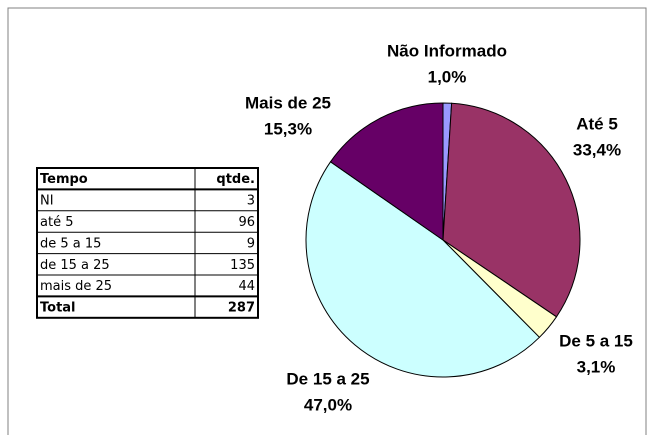  Describe the element at coordinates (596, 340) in the screenshot. I see `slice-label: De 5 a 15` at that location.